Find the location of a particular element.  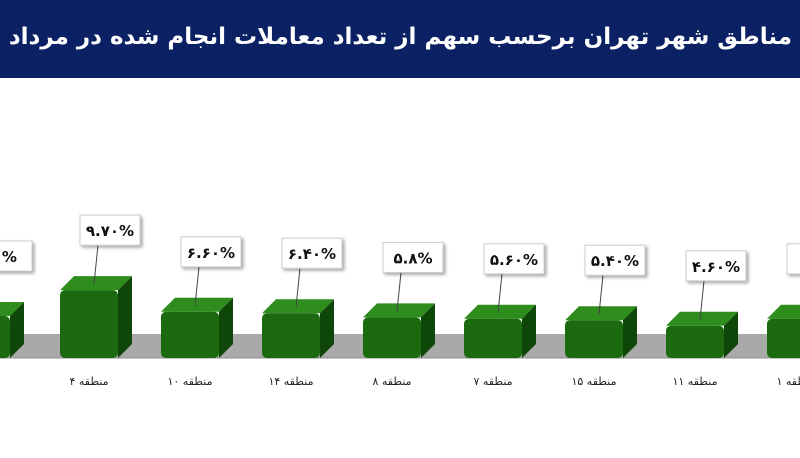

bar-1: ۹.۷۰% منطقه ۴ is located at coordinates (100, 301).